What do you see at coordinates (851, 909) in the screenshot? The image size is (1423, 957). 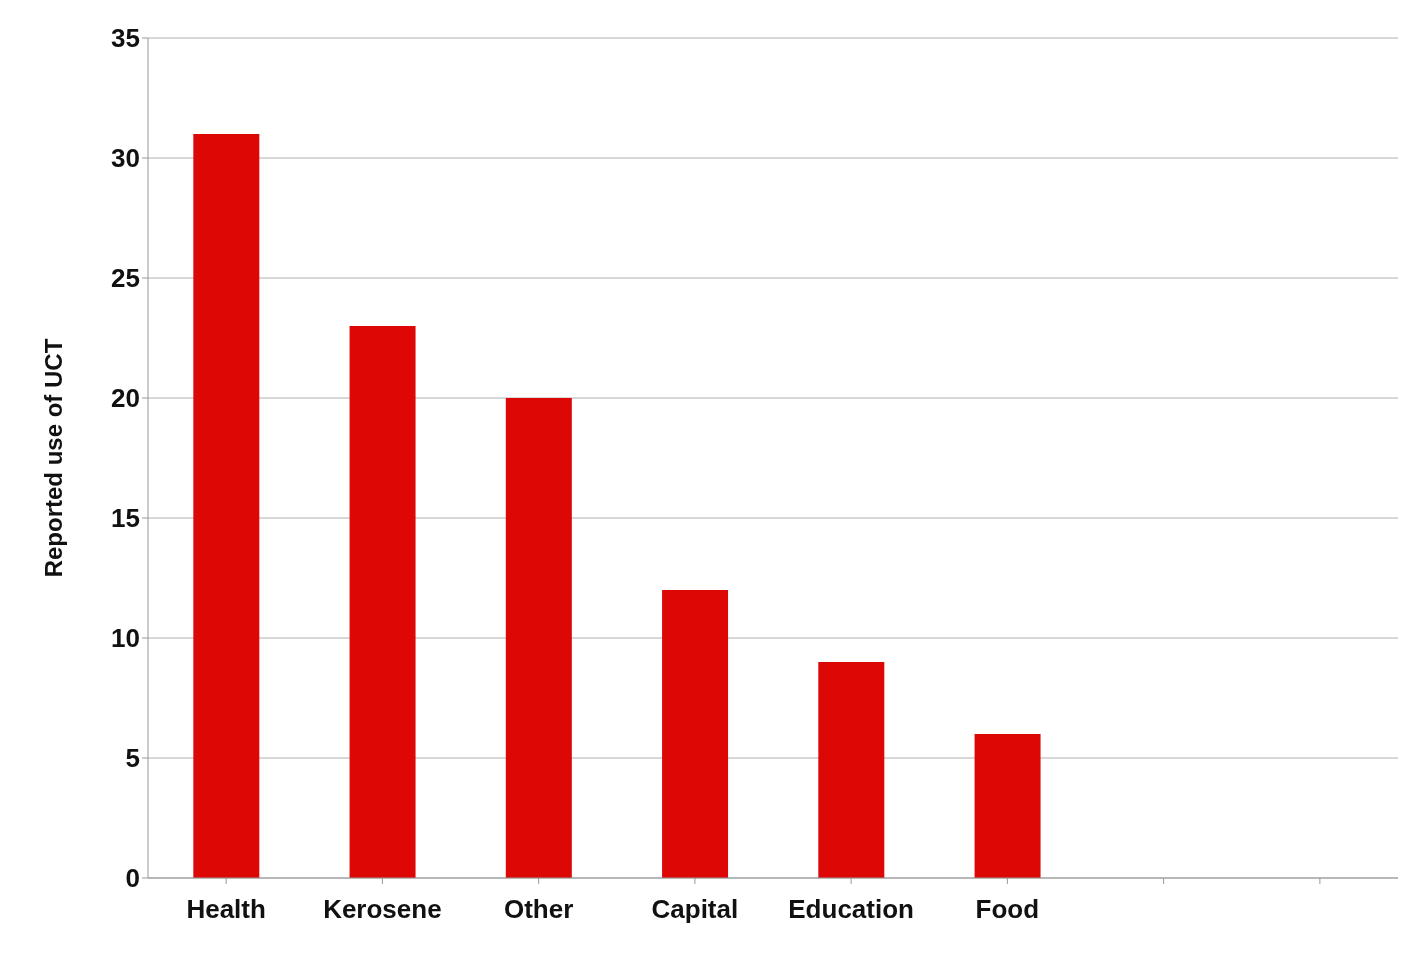 I see `x-tick-label: Education` at bounding box center [851, 909].